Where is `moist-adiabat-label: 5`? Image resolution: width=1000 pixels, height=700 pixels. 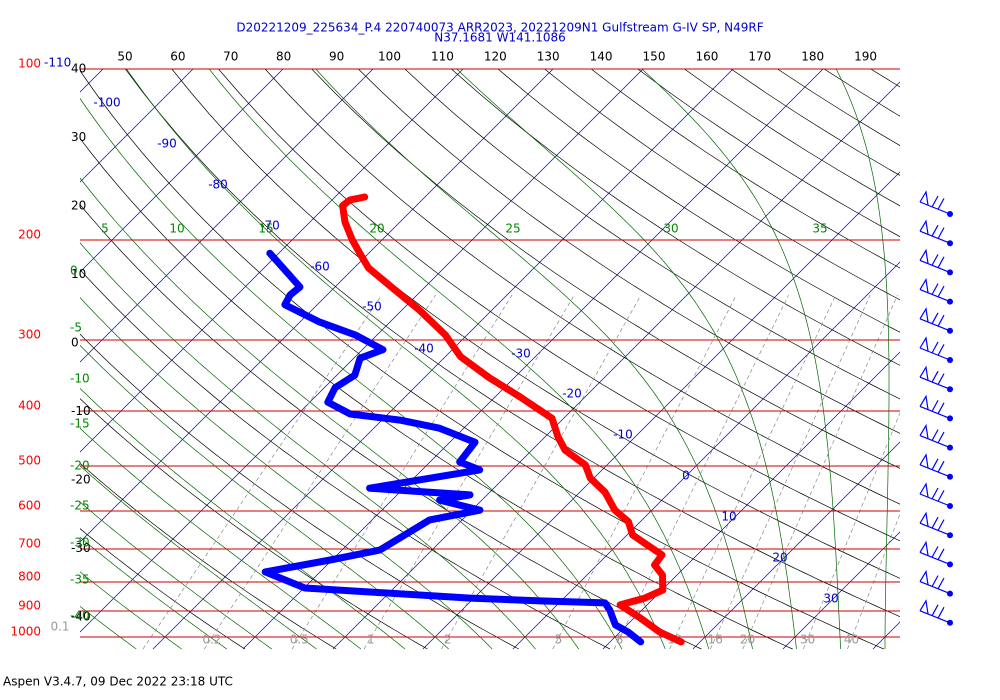
moist-adiabat-label: 5 is located at coordinates (105, 229).